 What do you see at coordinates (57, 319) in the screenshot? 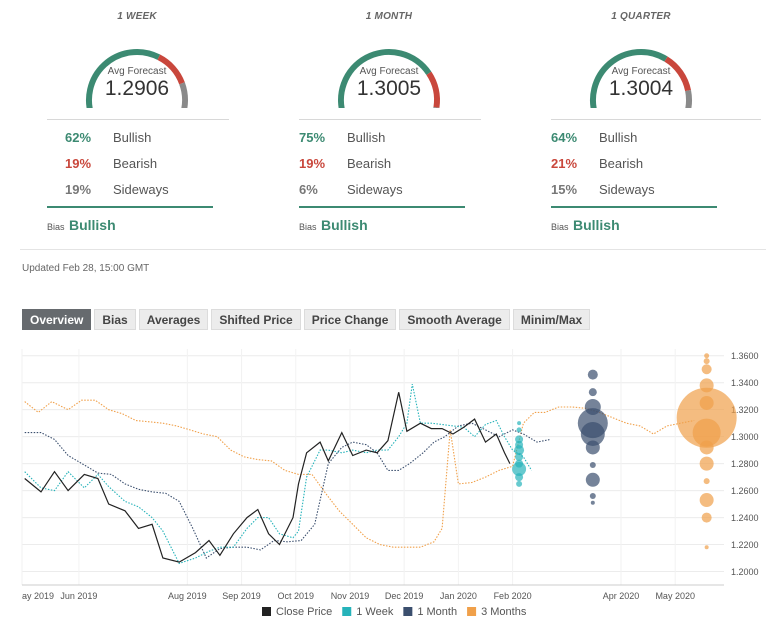
I see `tab-overview: Overview` at bounding box center [57, 319].